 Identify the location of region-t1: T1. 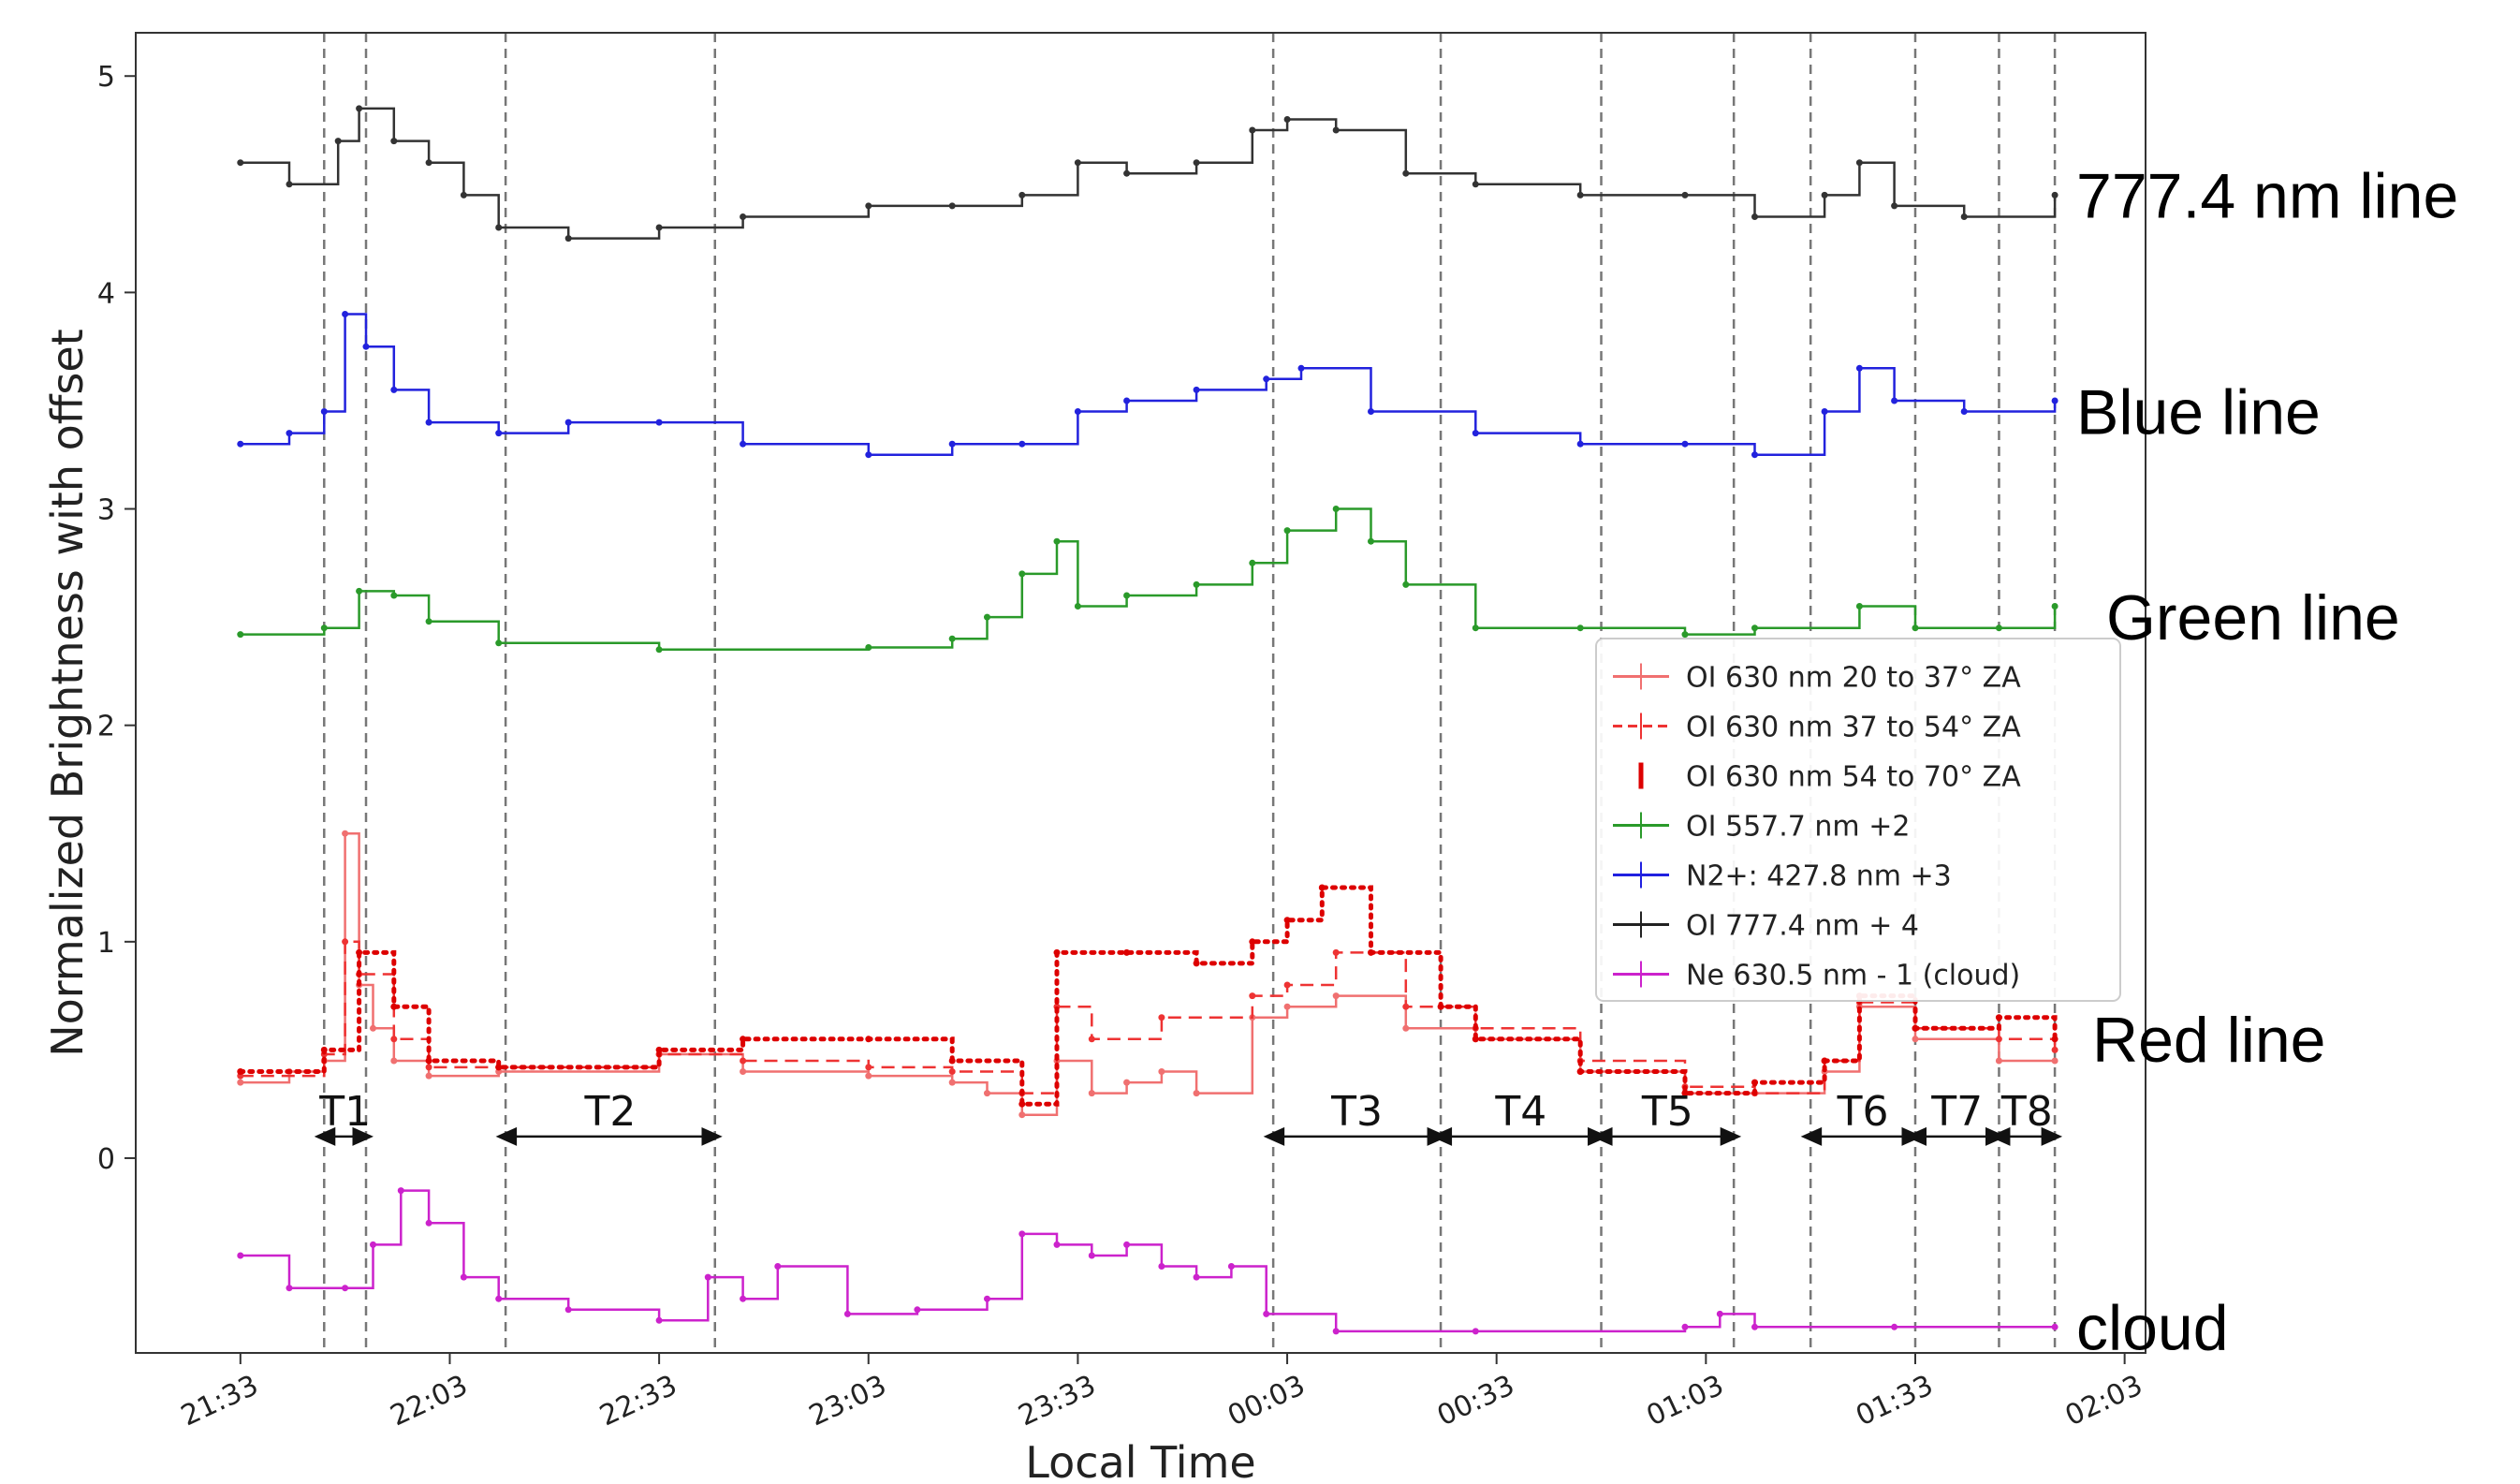
(344, 1117).